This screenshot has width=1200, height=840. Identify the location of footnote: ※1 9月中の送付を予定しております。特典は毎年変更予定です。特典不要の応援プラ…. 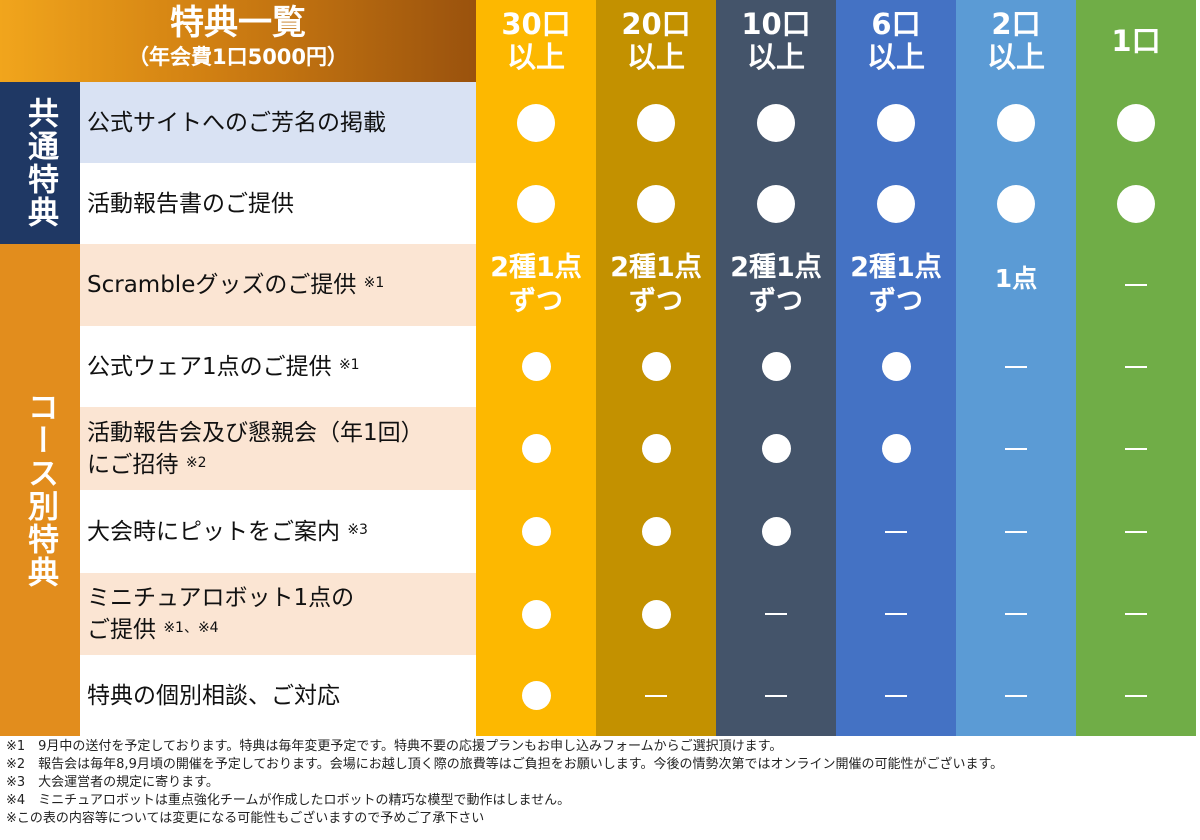
(394, 746).